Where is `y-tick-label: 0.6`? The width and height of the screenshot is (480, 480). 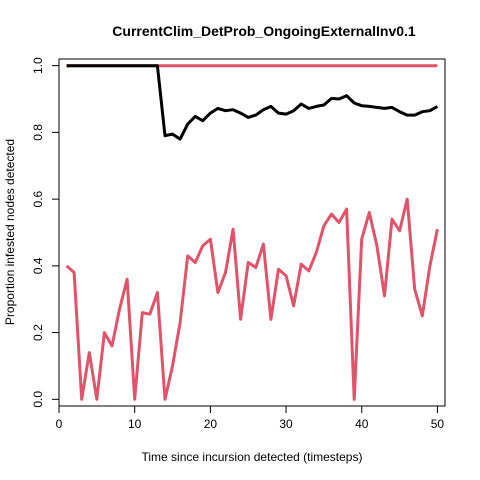
y-tick-label: 0.6 is located at coordinates (38, 198).